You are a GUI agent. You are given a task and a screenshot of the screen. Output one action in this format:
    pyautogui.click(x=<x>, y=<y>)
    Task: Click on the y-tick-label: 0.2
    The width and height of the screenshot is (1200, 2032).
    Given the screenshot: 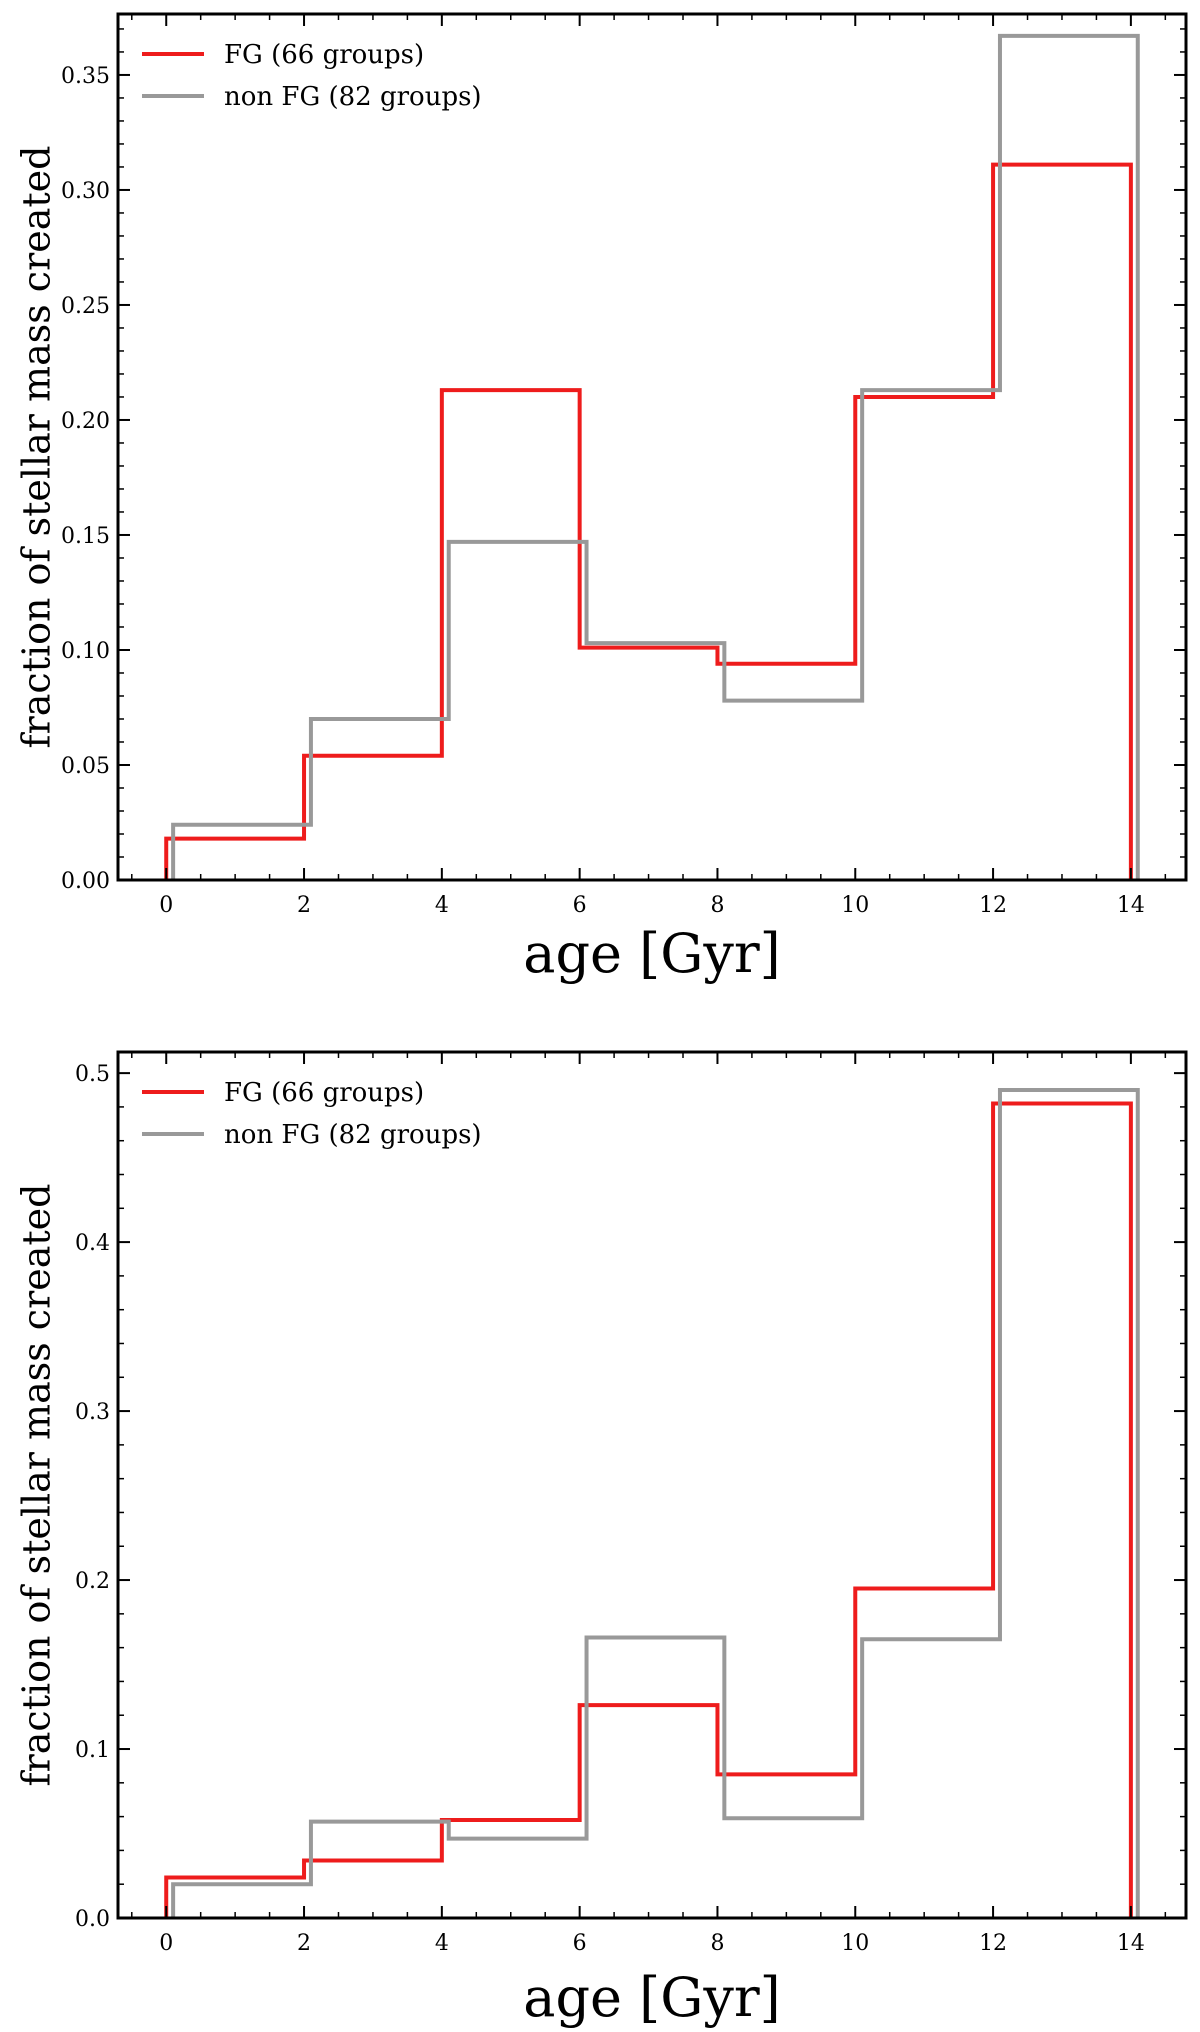 What is the action you would take?
    pyautogui.click(x=92, y=1581)
    